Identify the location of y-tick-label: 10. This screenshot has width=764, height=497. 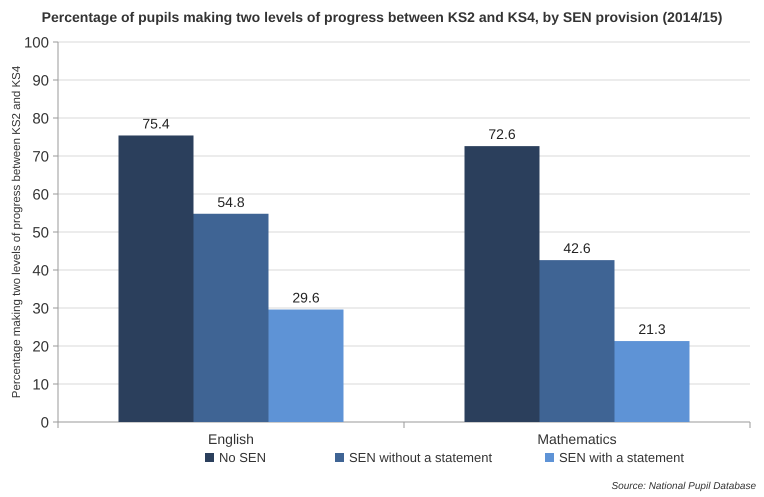
(40, 385).